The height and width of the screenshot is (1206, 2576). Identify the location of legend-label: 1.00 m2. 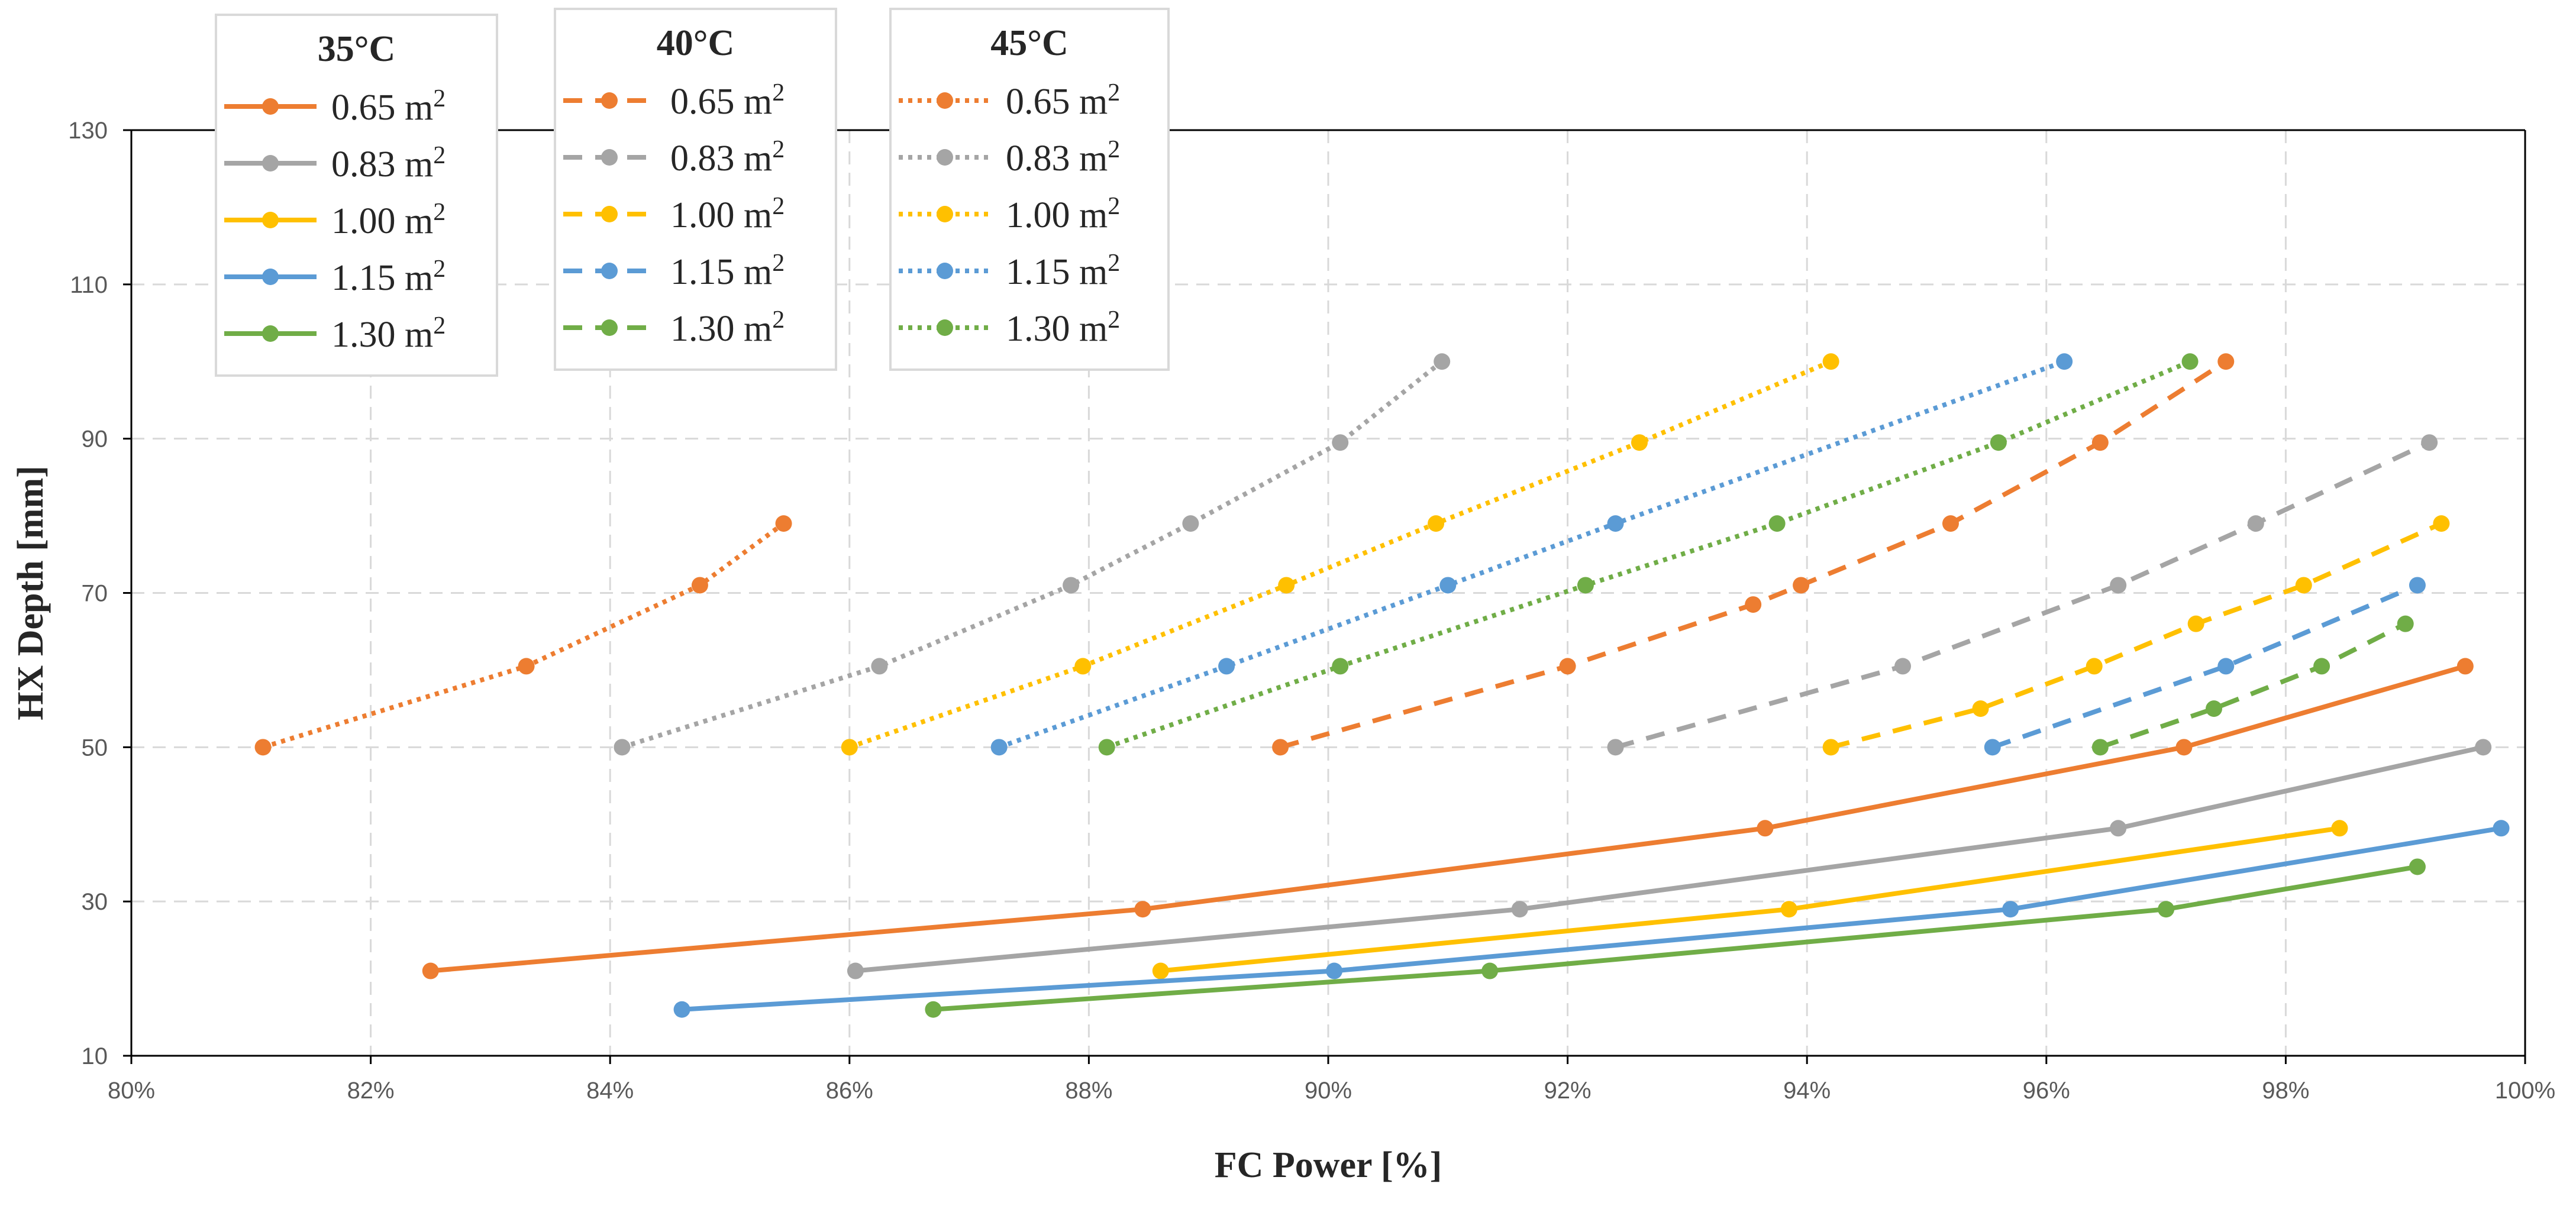
(1063, 214).